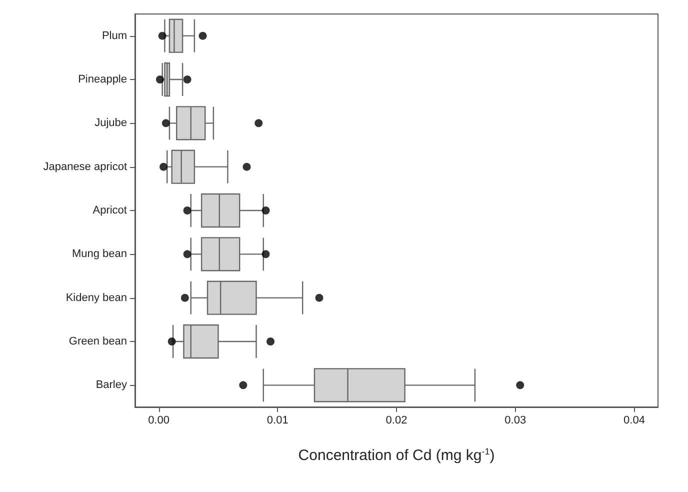 Image resolution: width=688 pixels, height=492 pixels. I want to click on y-tick-label: Green bean, so click(97, 342).